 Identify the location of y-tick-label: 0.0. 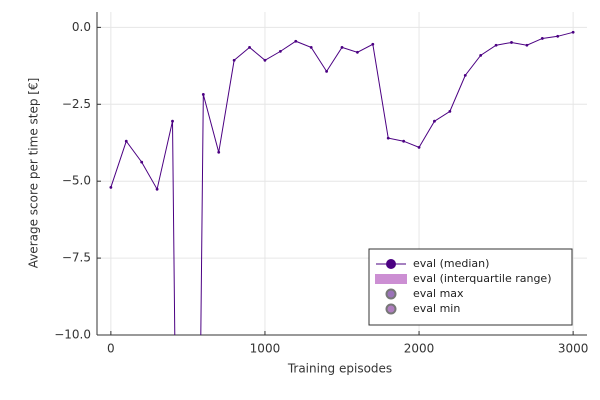
(81, 27).